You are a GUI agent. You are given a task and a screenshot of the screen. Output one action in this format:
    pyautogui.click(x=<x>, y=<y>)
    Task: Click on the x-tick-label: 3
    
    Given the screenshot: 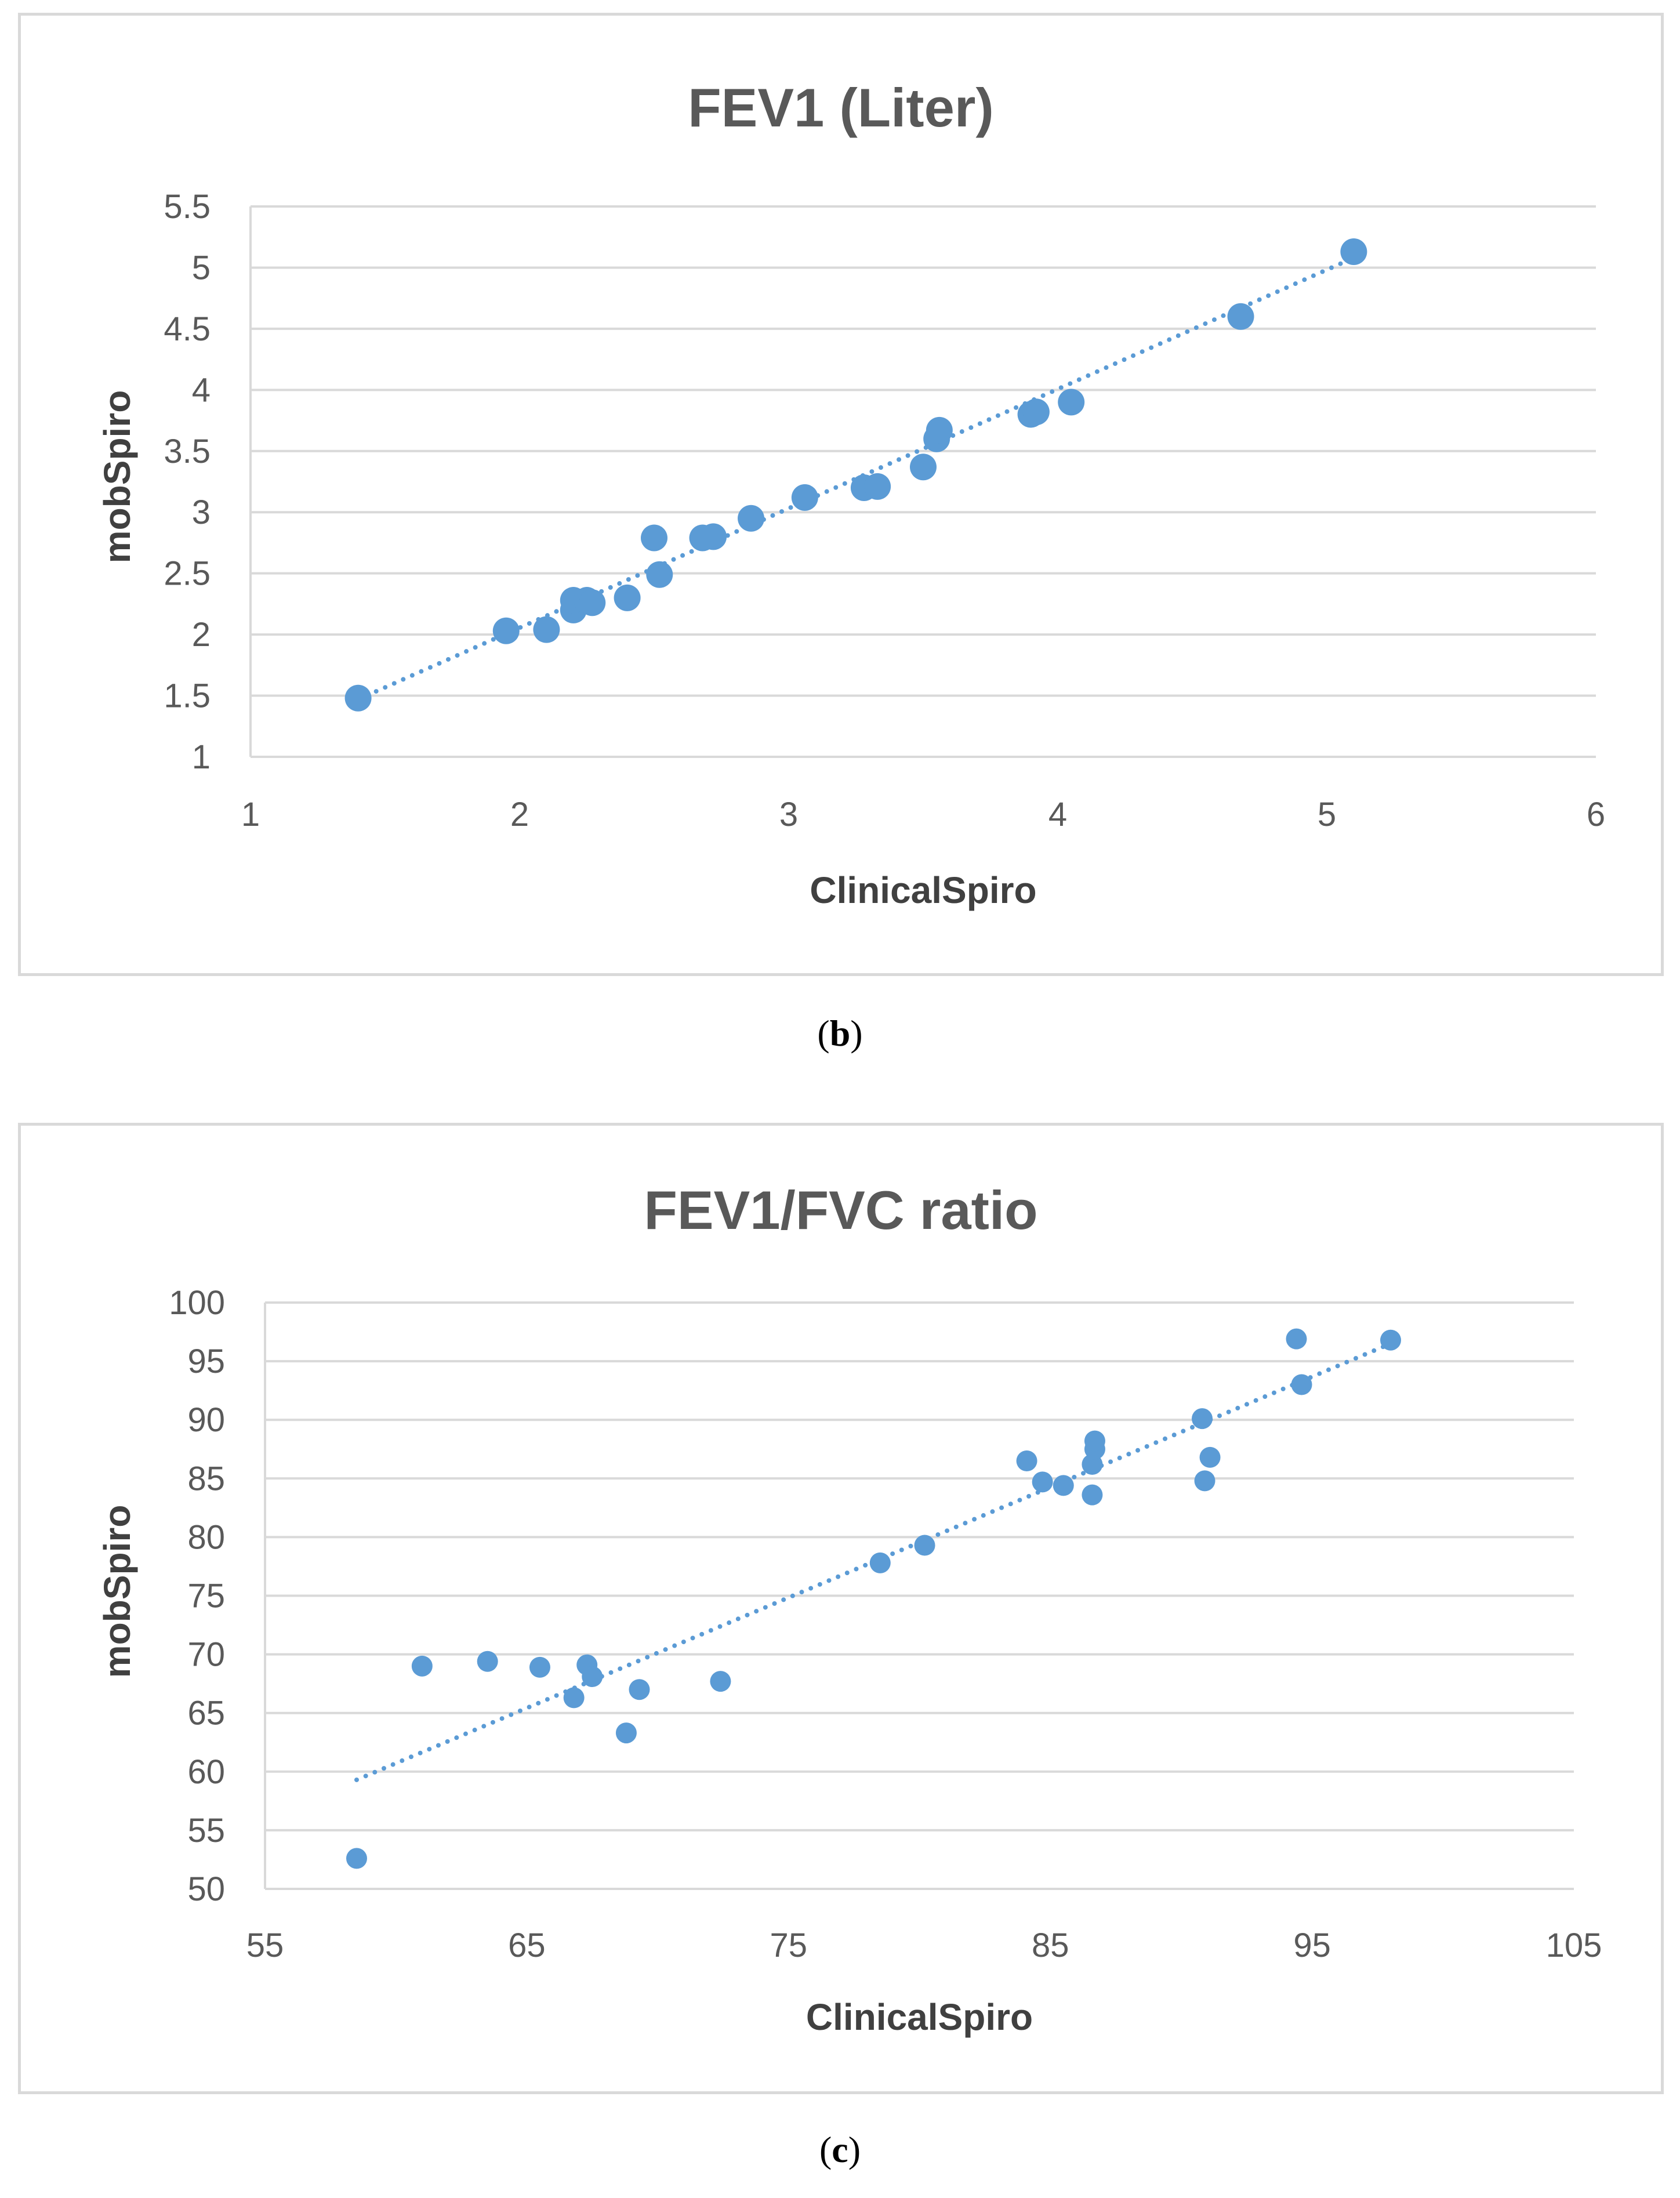 What is the action you would take?
    pyautogui.click(x=788, y=814)
    